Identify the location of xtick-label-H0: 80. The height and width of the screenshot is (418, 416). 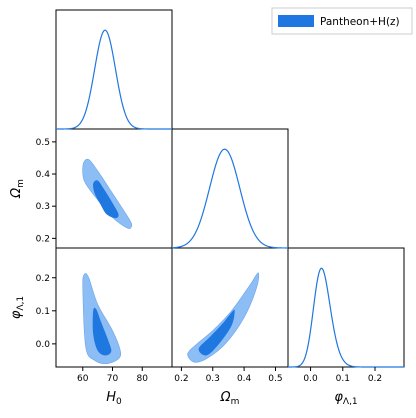
(143, 379).